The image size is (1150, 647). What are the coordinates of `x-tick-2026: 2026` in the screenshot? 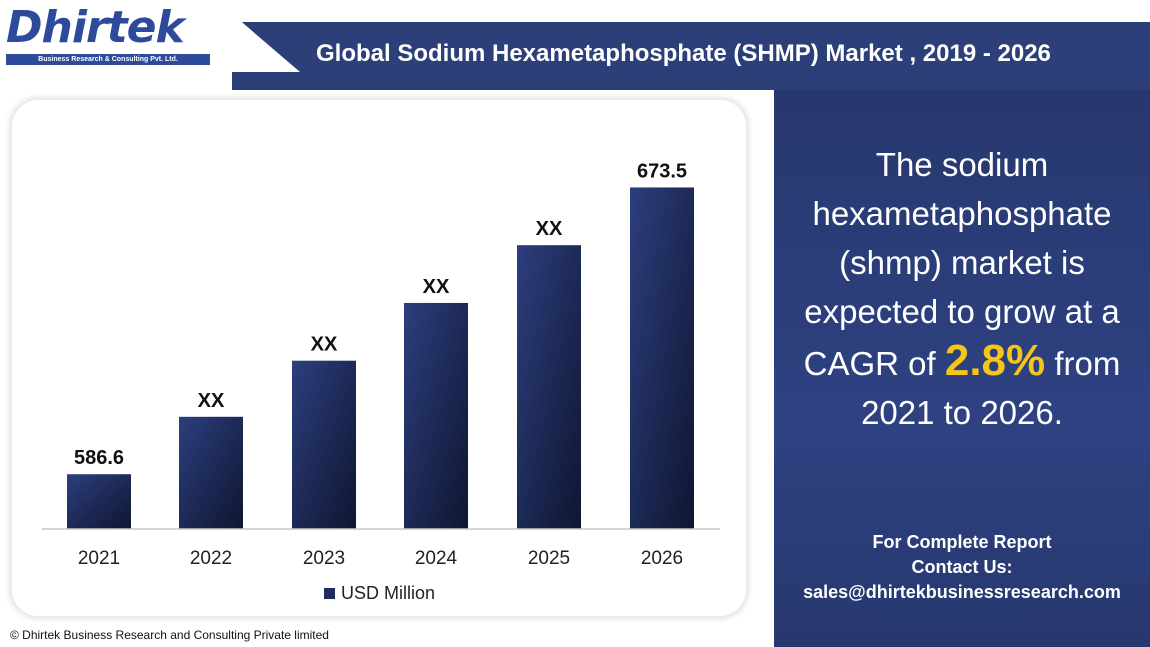 It's located at (662, 558).